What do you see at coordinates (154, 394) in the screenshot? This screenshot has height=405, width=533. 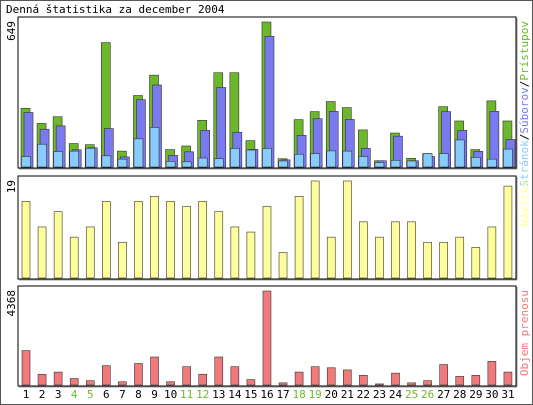 I see `day-label: 9` at bounding box center [154, 394].